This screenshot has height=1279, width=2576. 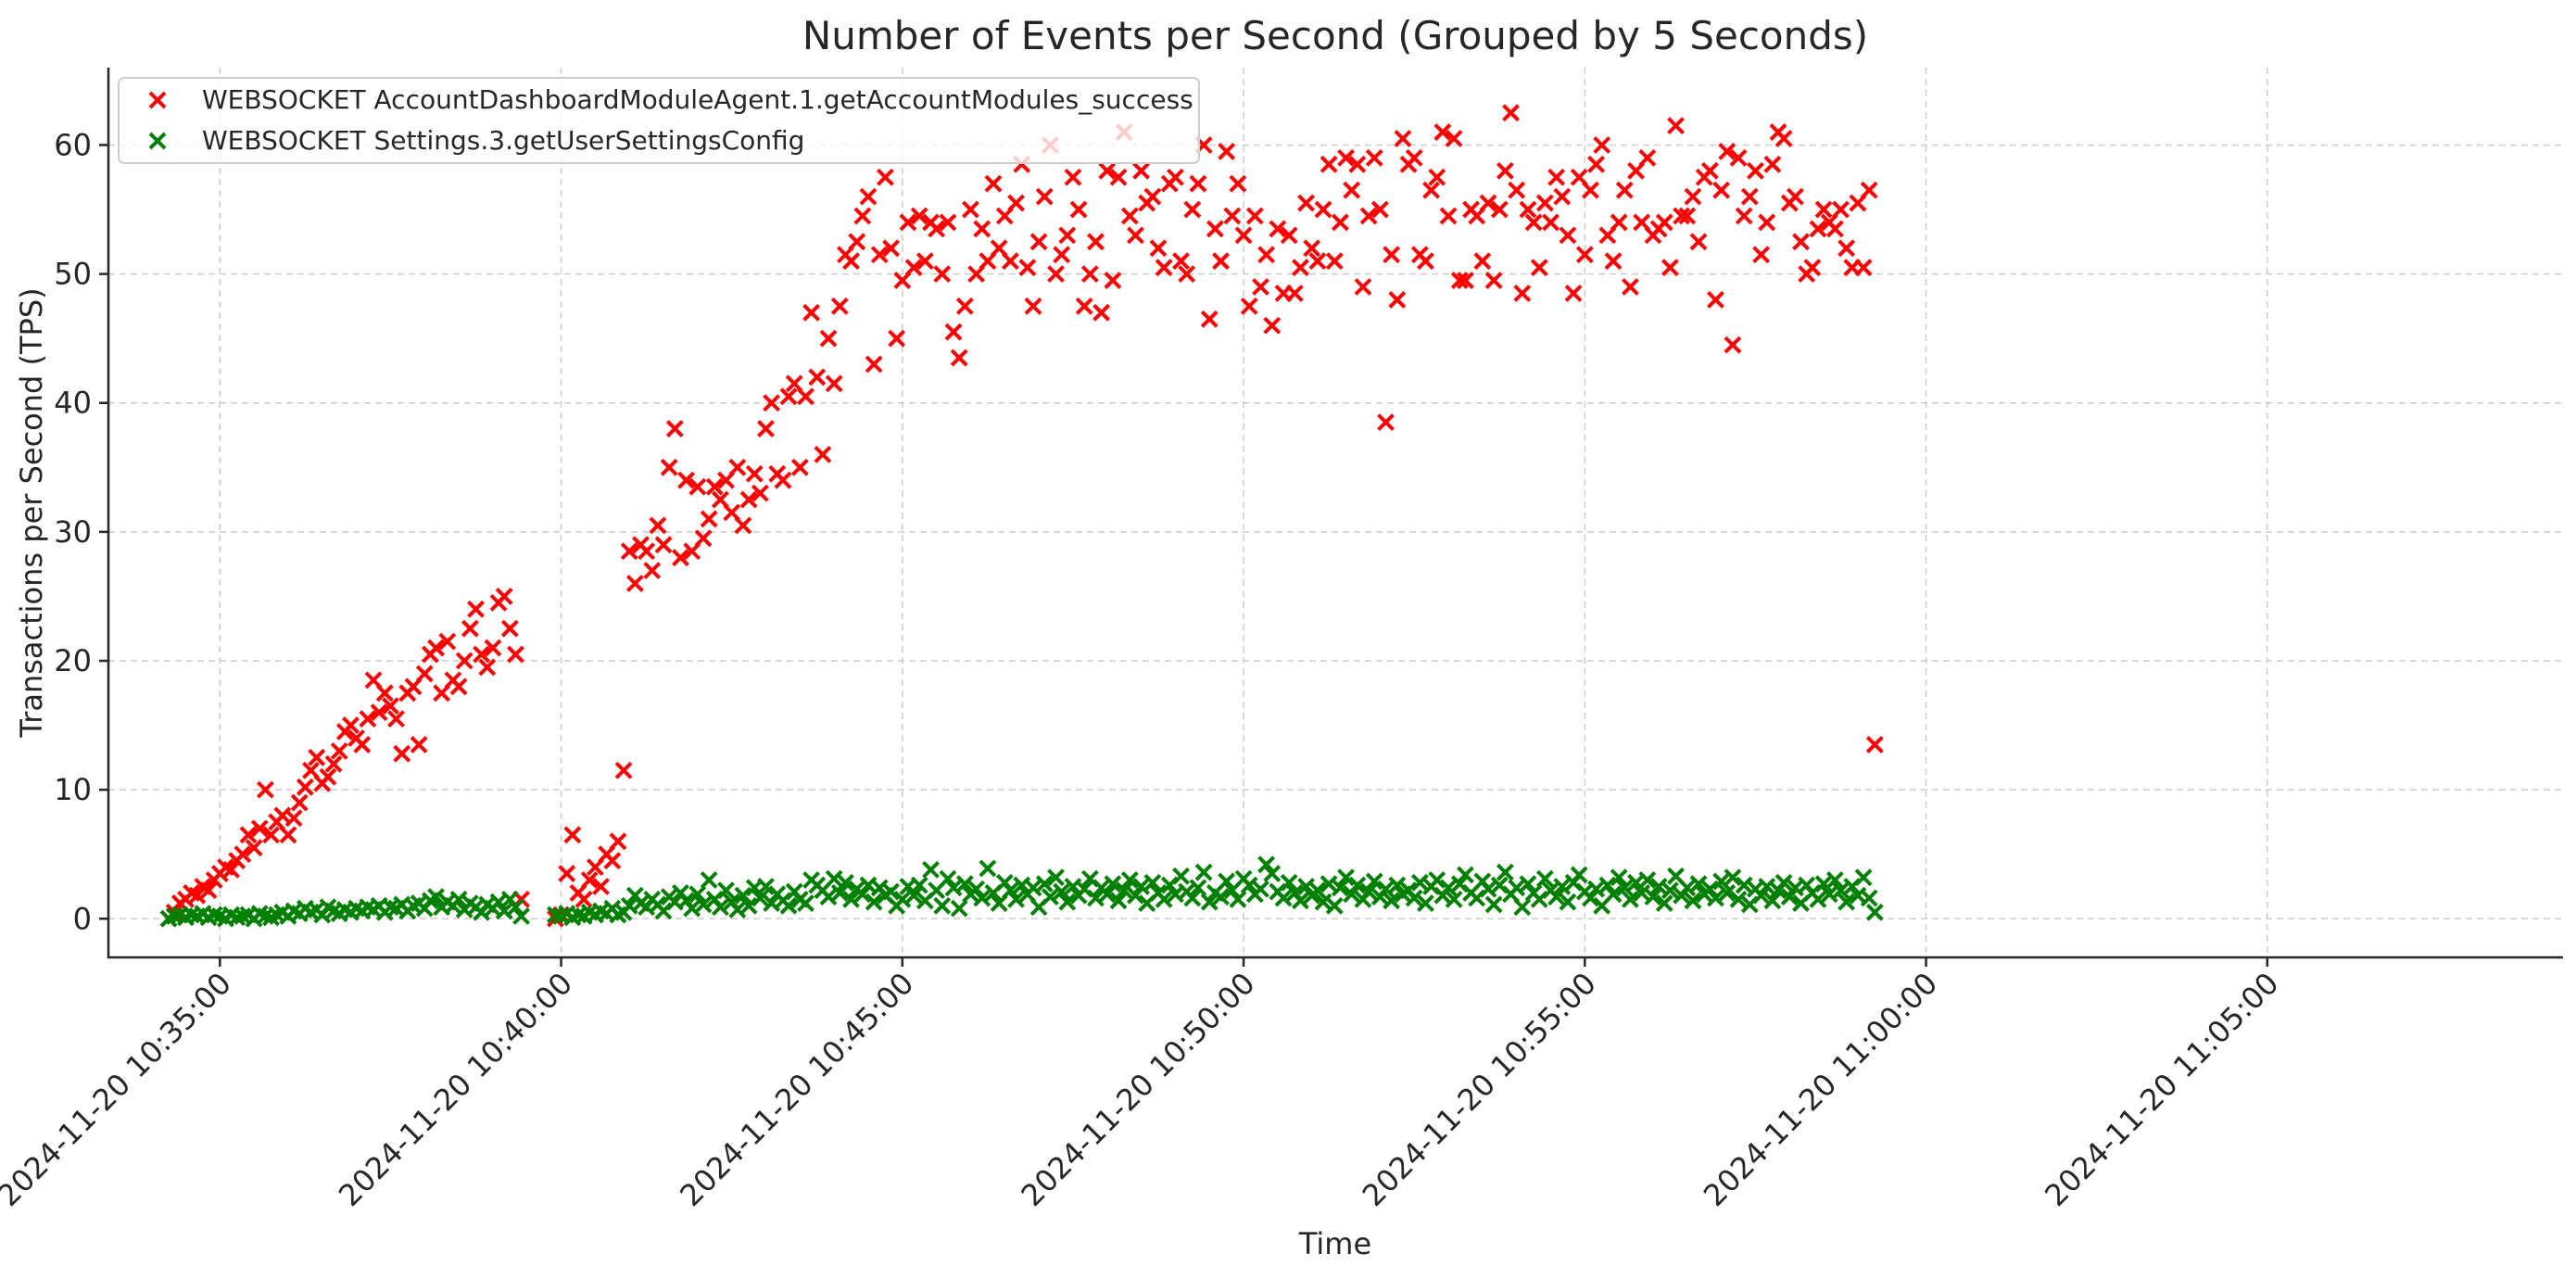 What do you see at coordinates (119, 1089) in the screenshot?
I see `x-tick-label: 2024-11-20 10:35:00` at bounding box center [119, 1089].